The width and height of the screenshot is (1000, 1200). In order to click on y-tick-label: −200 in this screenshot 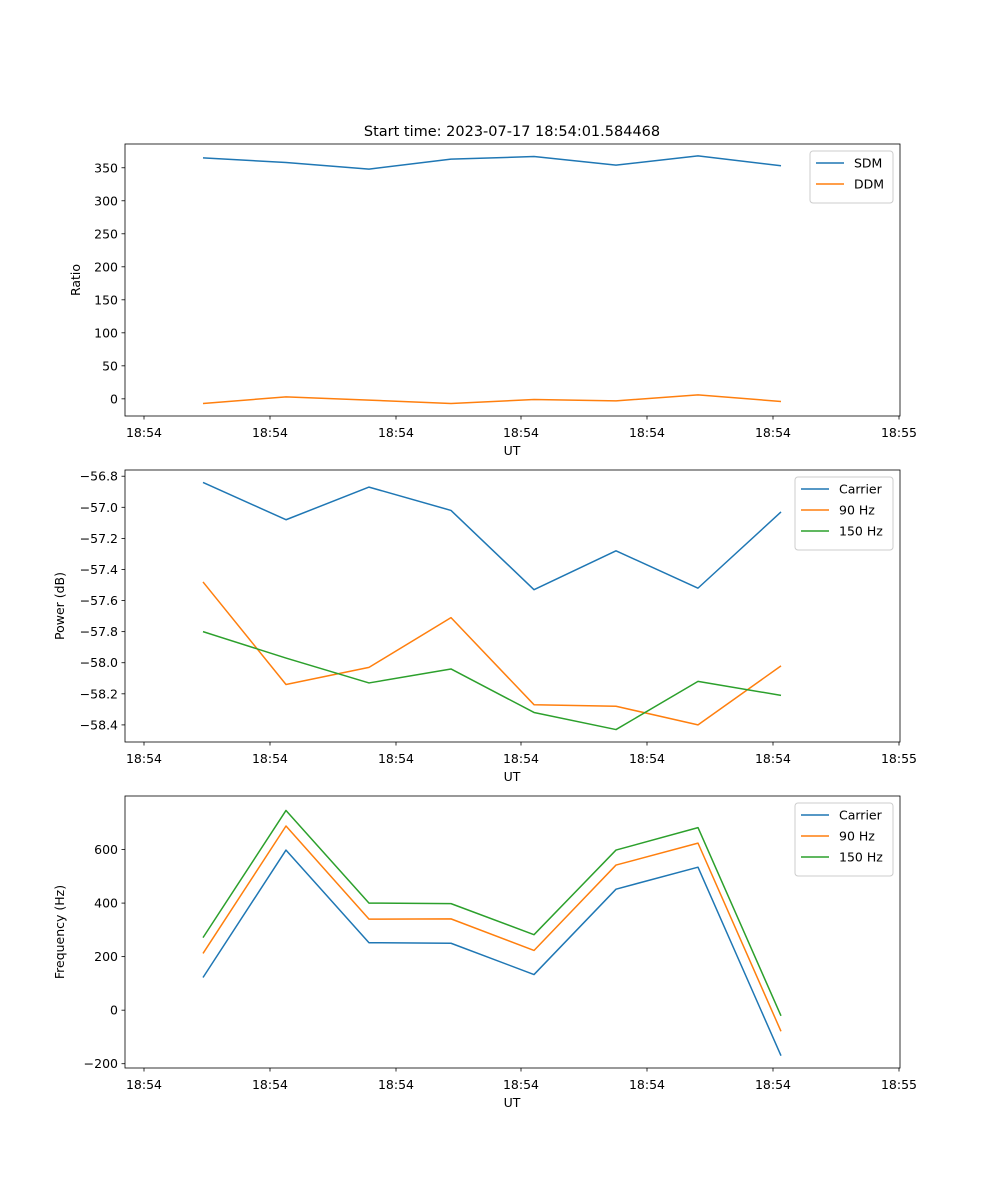, I will do `click(101, 1063)`.